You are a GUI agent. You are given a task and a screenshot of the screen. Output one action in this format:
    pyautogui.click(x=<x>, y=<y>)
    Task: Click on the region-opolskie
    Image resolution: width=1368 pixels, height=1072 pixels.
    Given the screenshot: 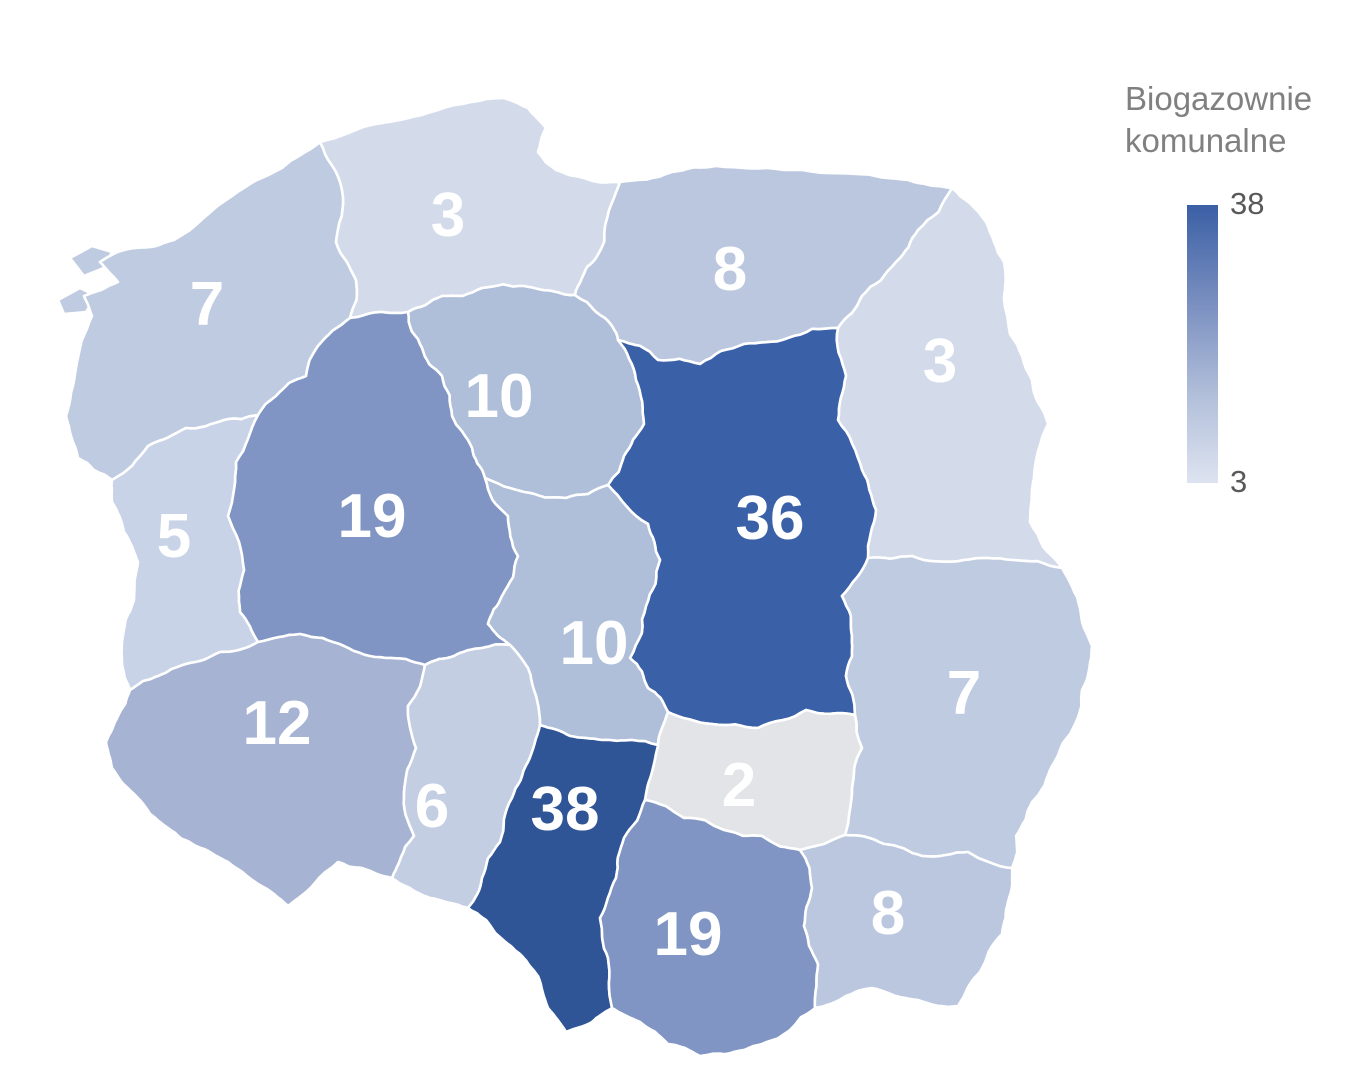 What is the action you would take?
    pyautogui.click(x=466, y=776)
    